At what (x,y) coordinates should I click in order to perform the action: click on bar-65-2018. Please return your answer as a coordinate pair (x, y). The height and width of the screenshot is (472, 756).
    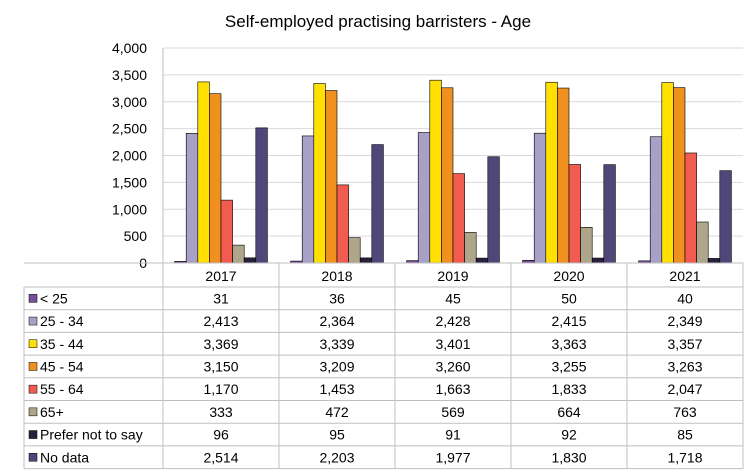
    Looking at the image, I should click on (354, 250).